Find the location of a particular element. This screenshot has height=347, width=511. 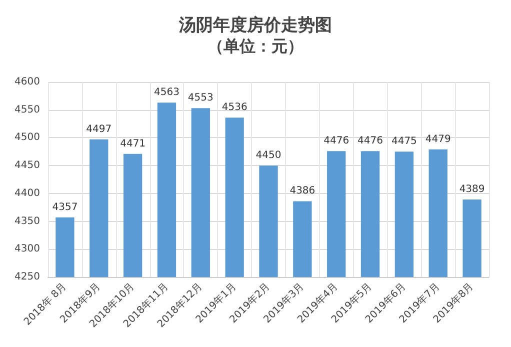

data-label: 4553 is located at coordinates (201, 98).